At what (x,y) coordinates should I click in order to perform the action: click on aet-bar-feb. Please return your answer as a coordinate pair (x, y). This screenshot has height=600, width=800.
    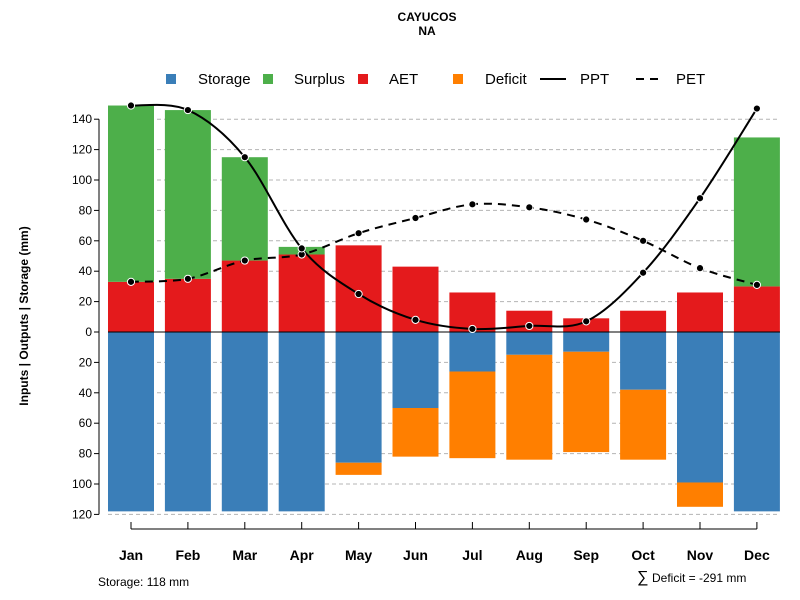
    Looking at the image, I should click on (187, 305).